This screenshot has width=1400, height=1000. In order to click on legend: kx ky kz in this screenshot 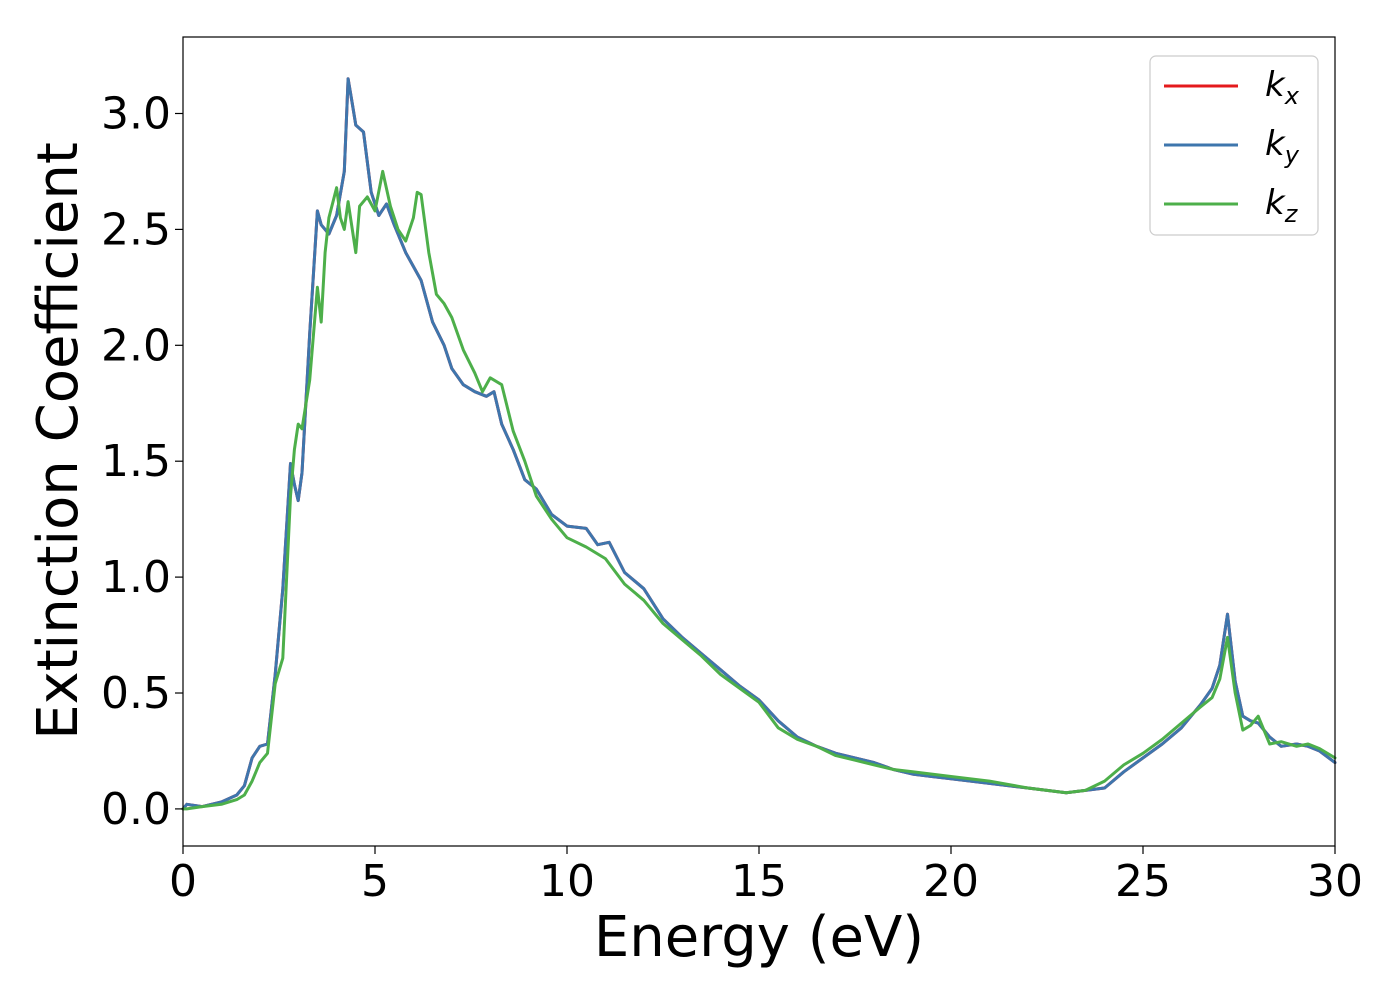, I will do `click(1234, 145)`.